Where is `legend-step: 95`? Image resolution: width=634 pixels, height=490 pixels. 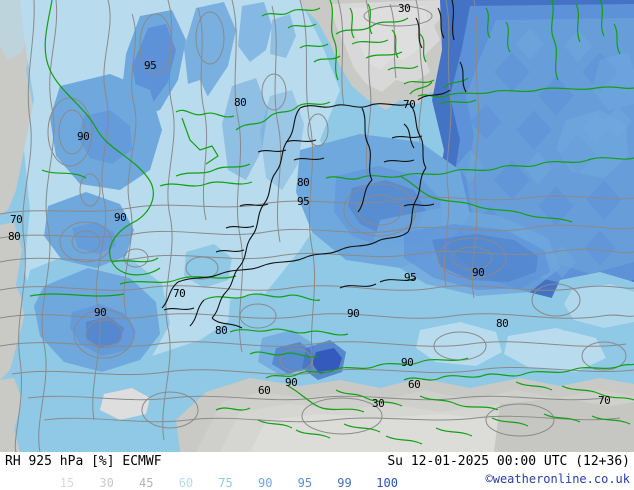 legend-step: 95 is located at coordinates (305, 483).